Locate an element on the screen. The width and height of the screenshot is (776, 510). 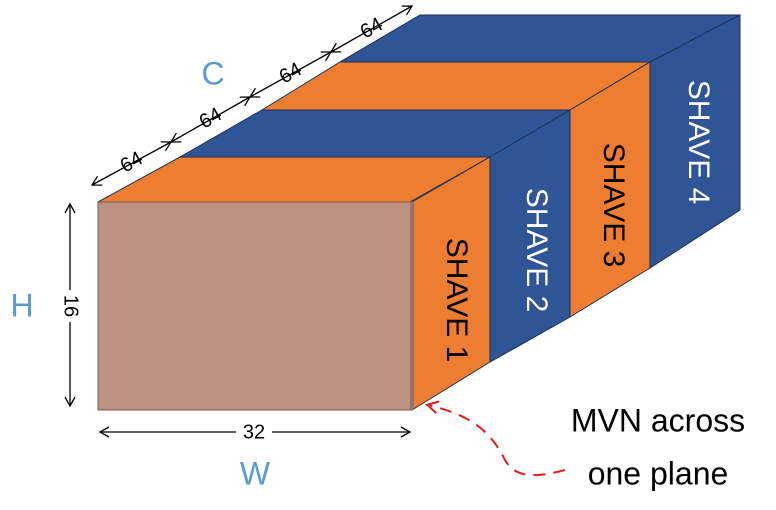
shave-1-label: SHAVE 1 is located at coordinates (456, 300).